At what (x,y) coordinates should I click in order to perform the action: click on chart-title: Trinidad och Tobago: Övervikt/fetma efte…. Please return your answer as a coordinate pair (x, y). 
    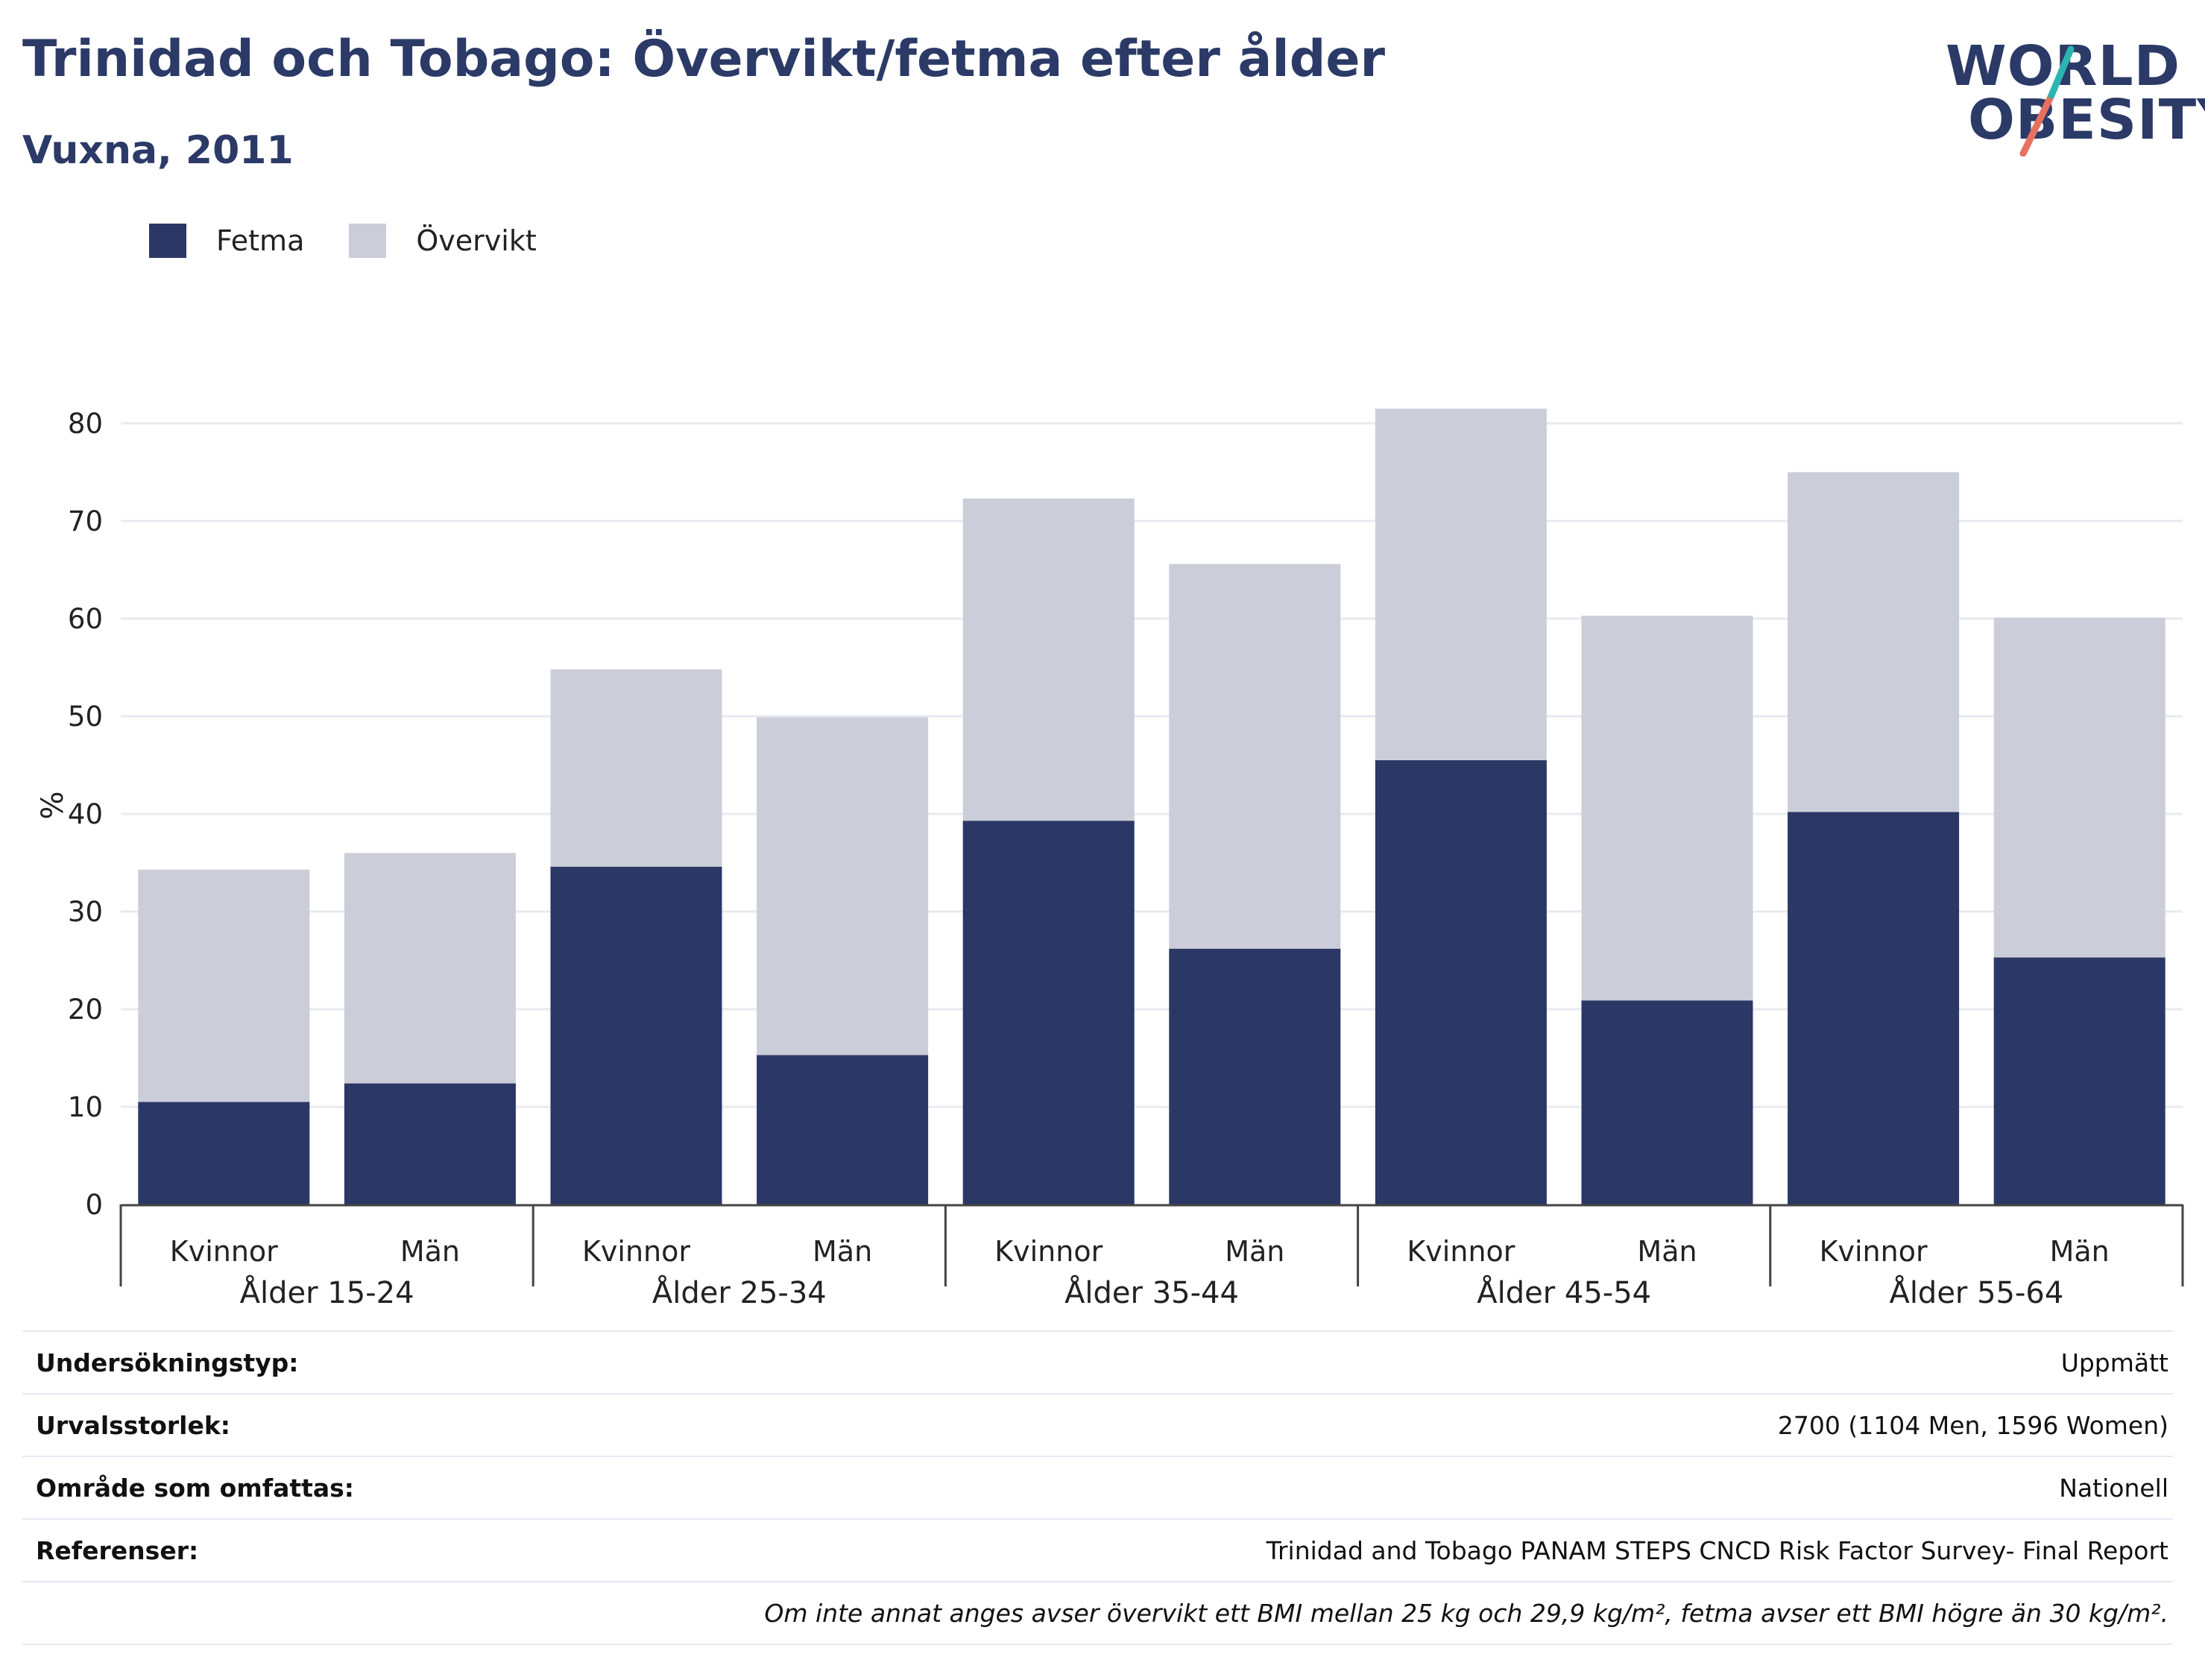
    Looking at the image, I should click on (704, 59).